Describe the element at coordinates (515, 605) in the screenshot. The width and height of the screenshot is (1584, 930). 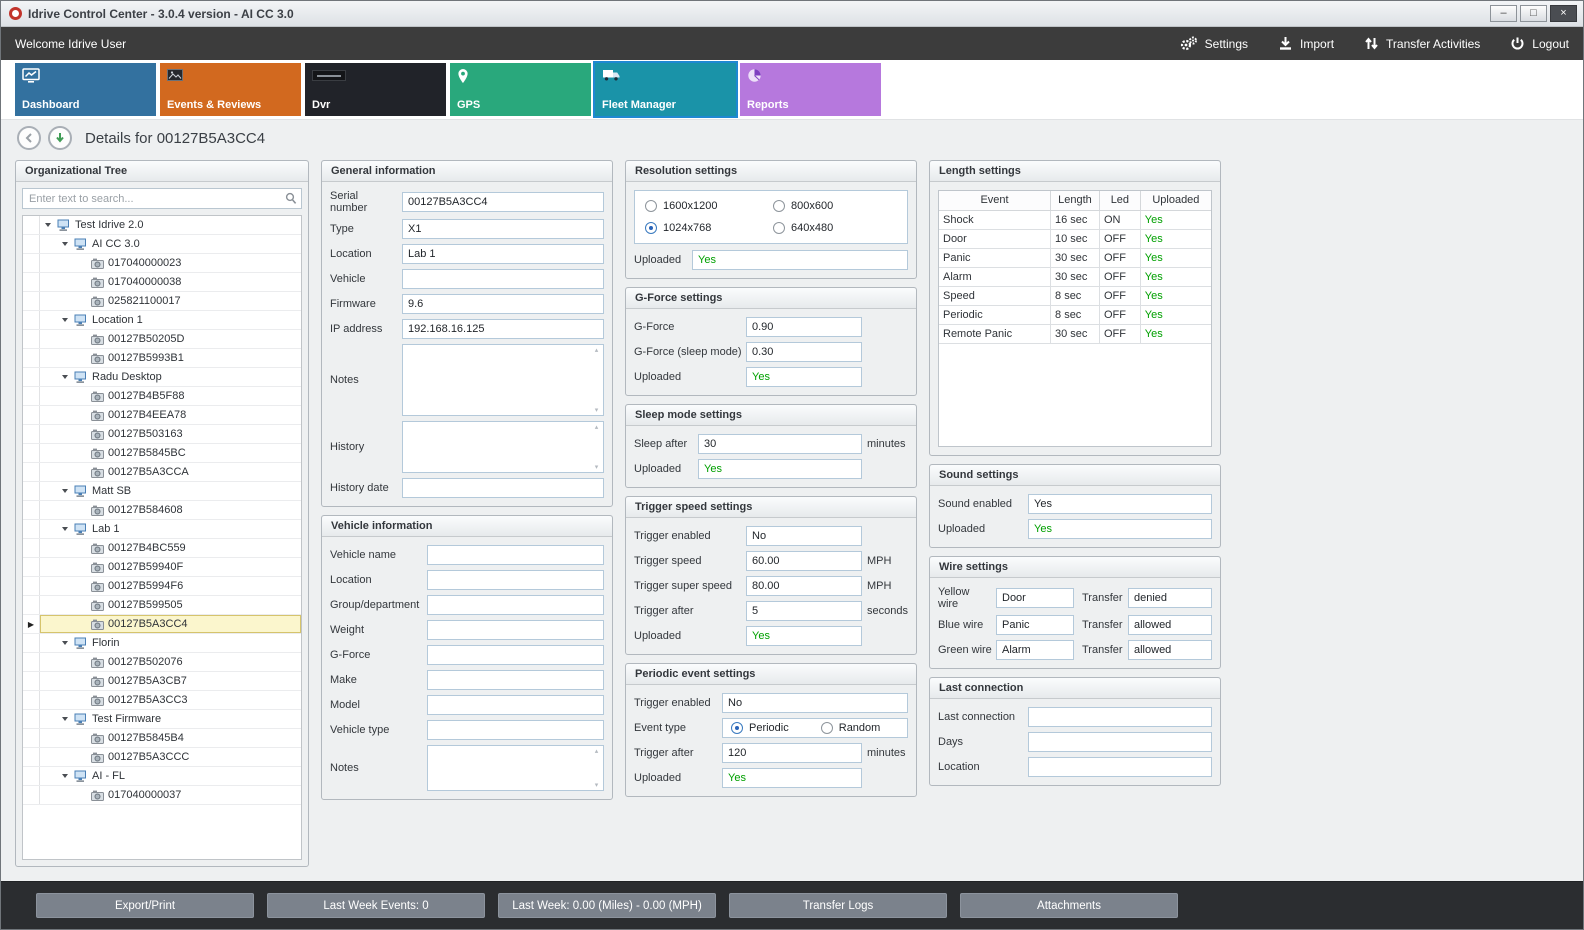
I see `group-department-input` at that location.